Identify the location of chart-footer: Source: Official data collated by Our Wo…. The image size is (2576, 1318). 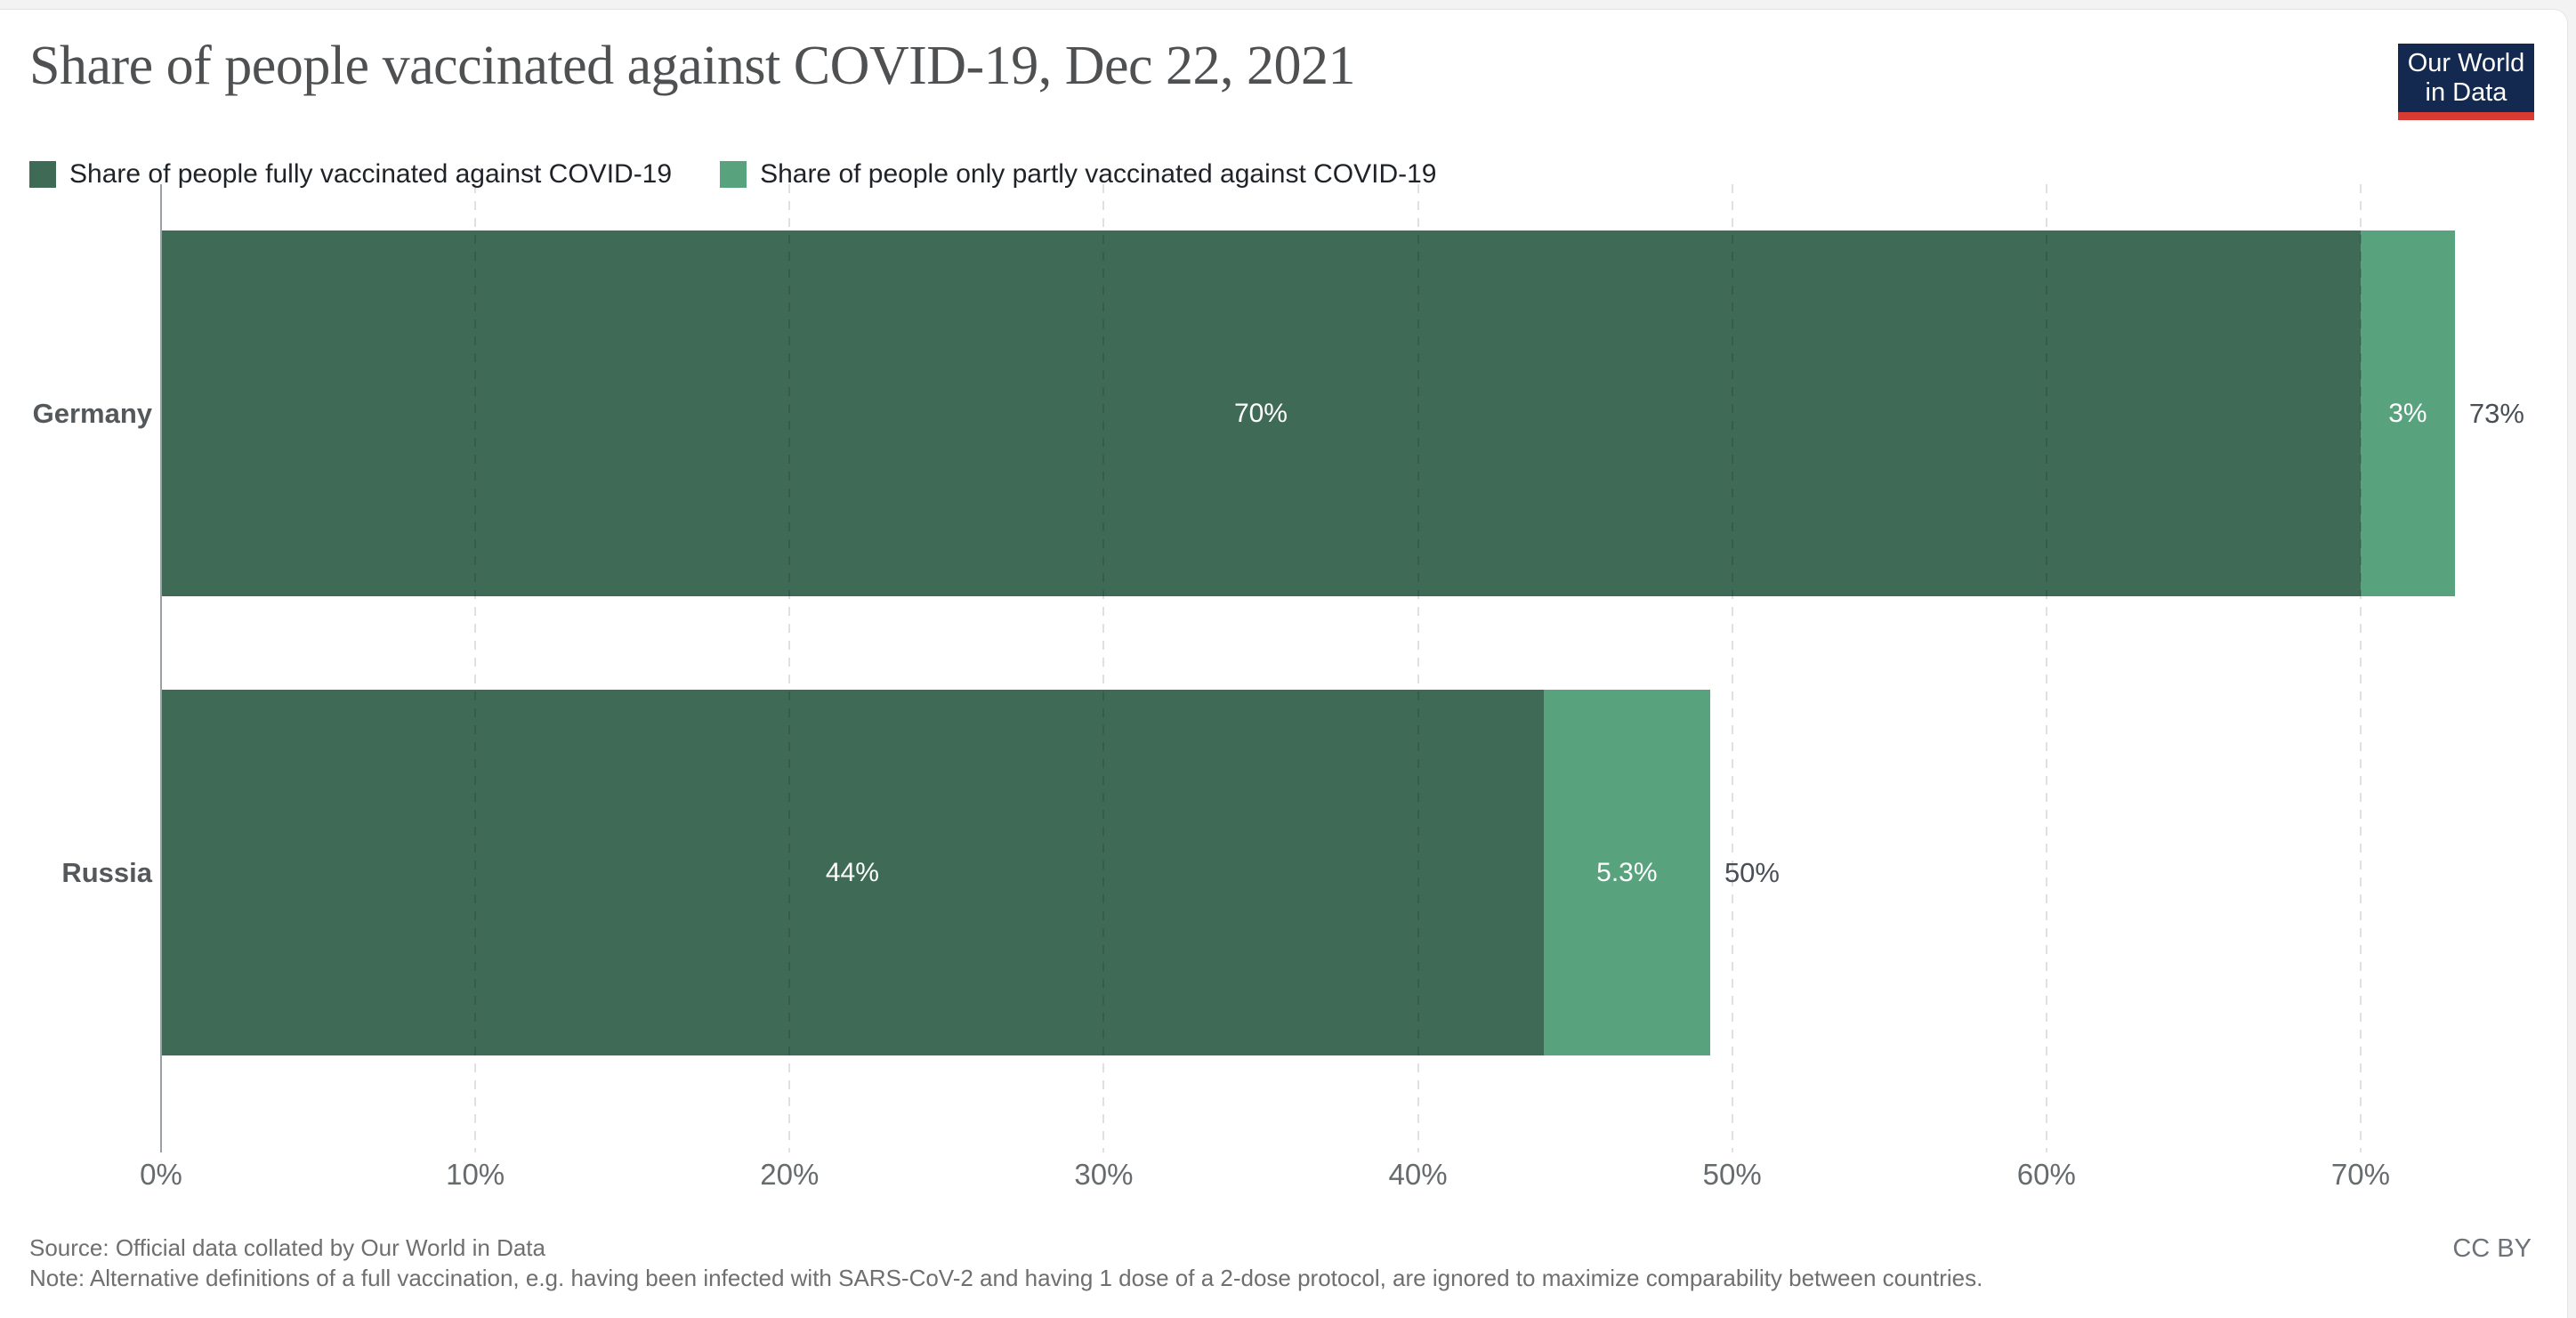
(1209, 1263).